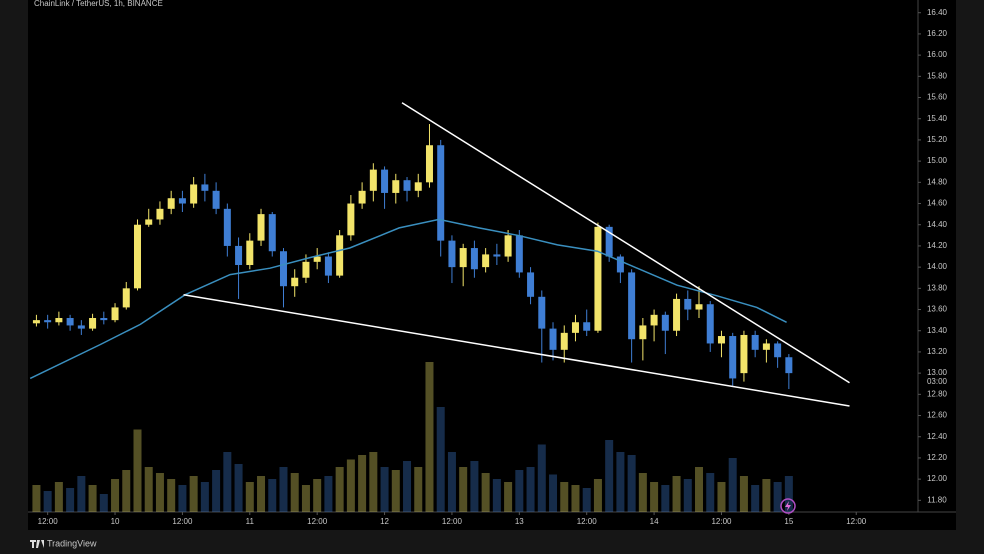  Describe the element at coordinates (788, 521) in the screenshot. I see `x-tick-label: 15` at that location.